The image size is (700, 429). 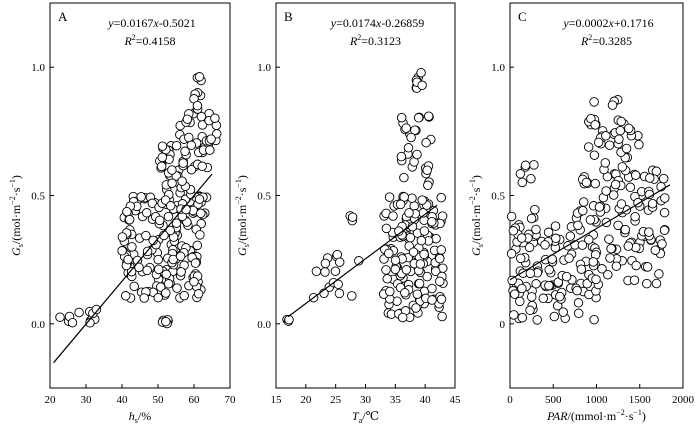 I want to click on x-axis-label: PAR/(mmol·m−2·s−1), so click(x=596, y=415).